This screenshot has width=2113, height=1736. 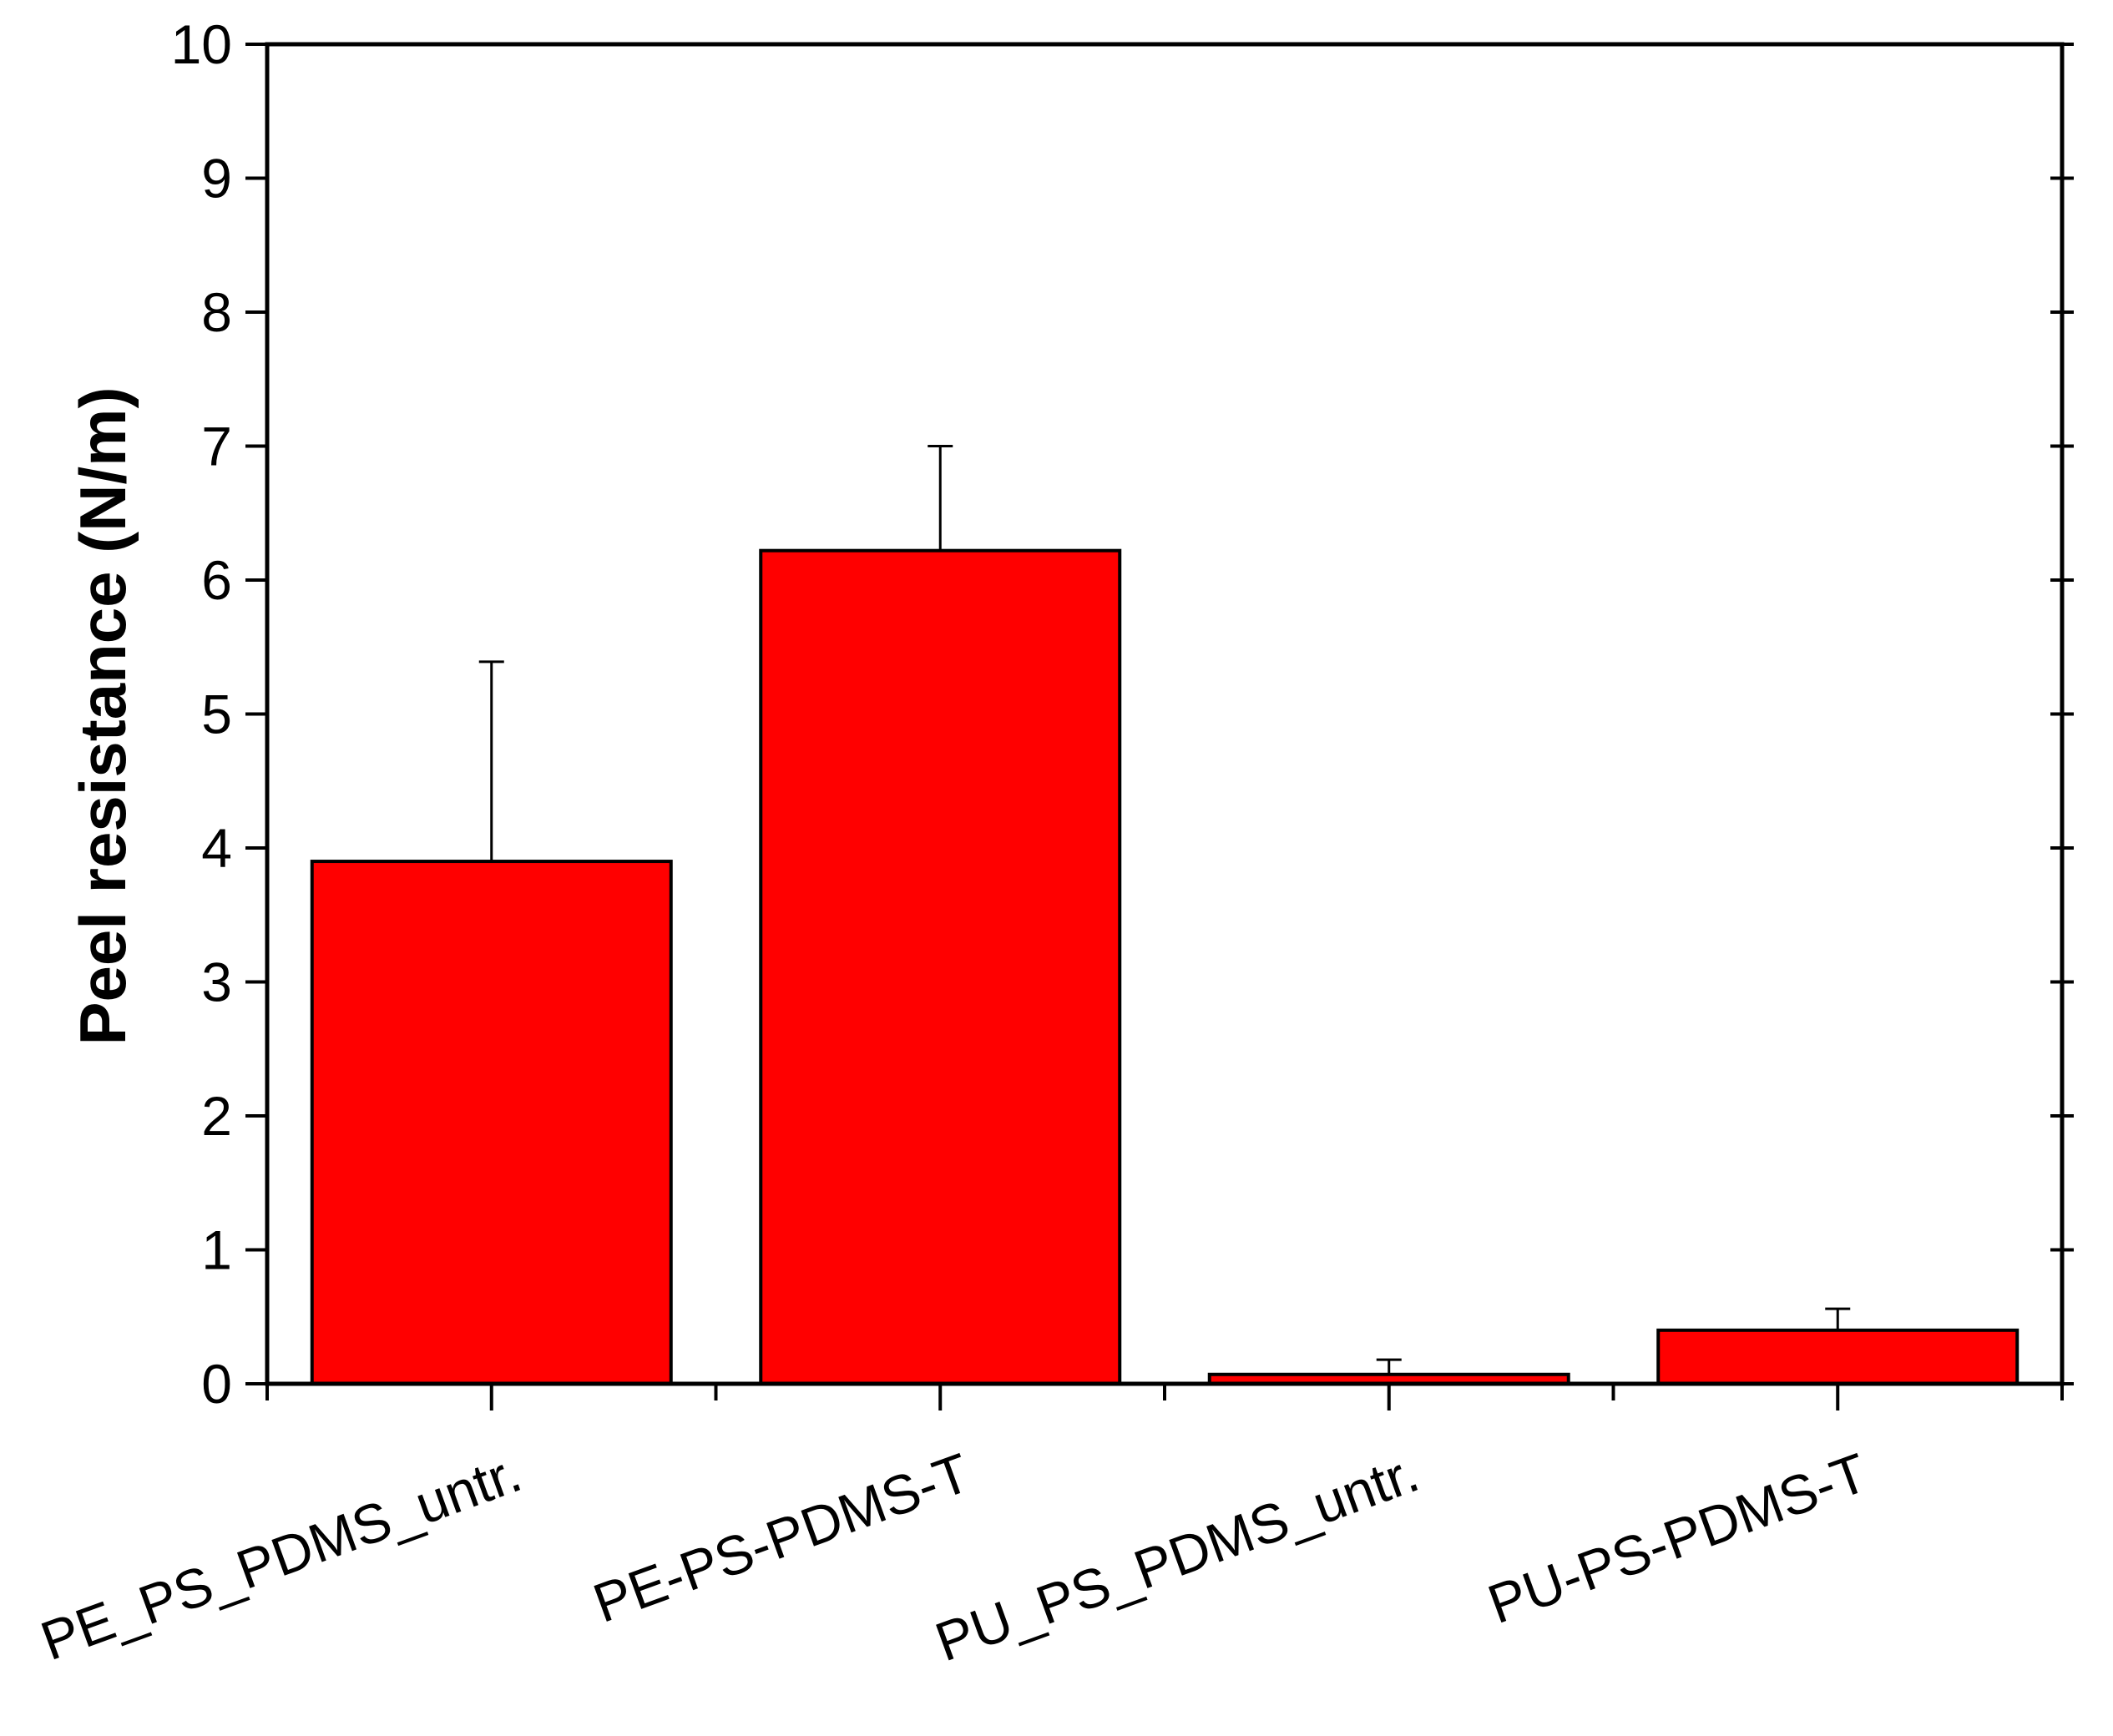 What do you see at coordinates (1178, 1557) in the screenshot?
I see `x-tick-label: PU_PS_PDMS_untr.` at bounding box center [1178, 1557].